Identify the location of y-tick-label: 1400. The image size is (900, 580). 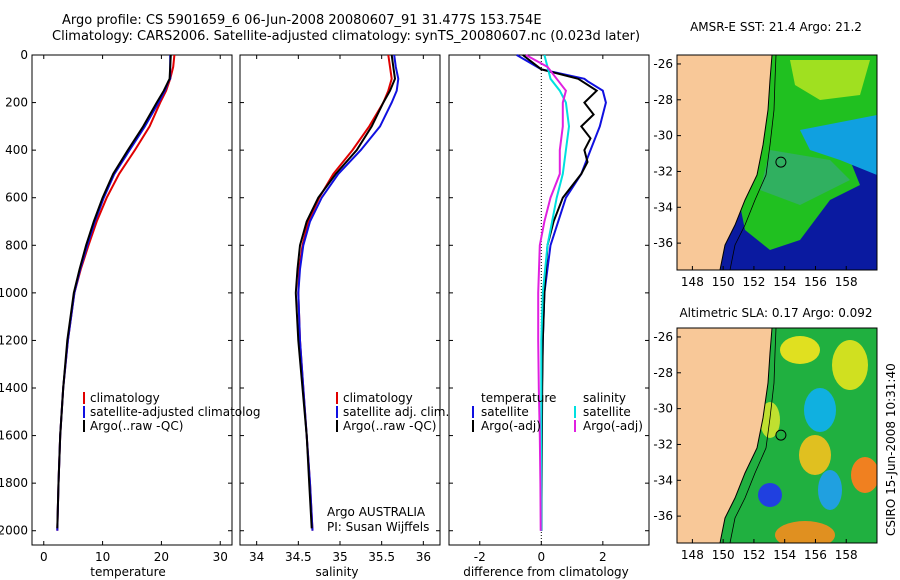
(14, 388).